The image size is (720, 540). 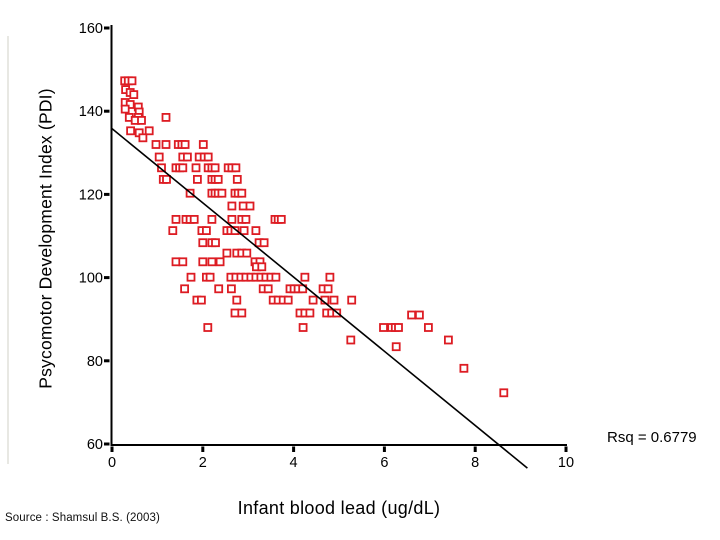 I want to click on x-tick-label: 10, so click(x=566, y=463).